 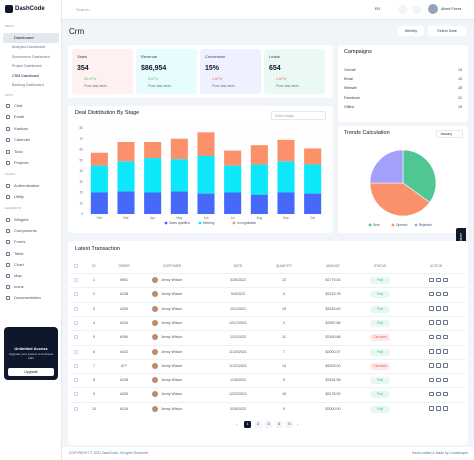 What do you see at coordinates (411, 31) in the screenshot?
I see `period-button: Weekly` at bounding box center [411, 31].